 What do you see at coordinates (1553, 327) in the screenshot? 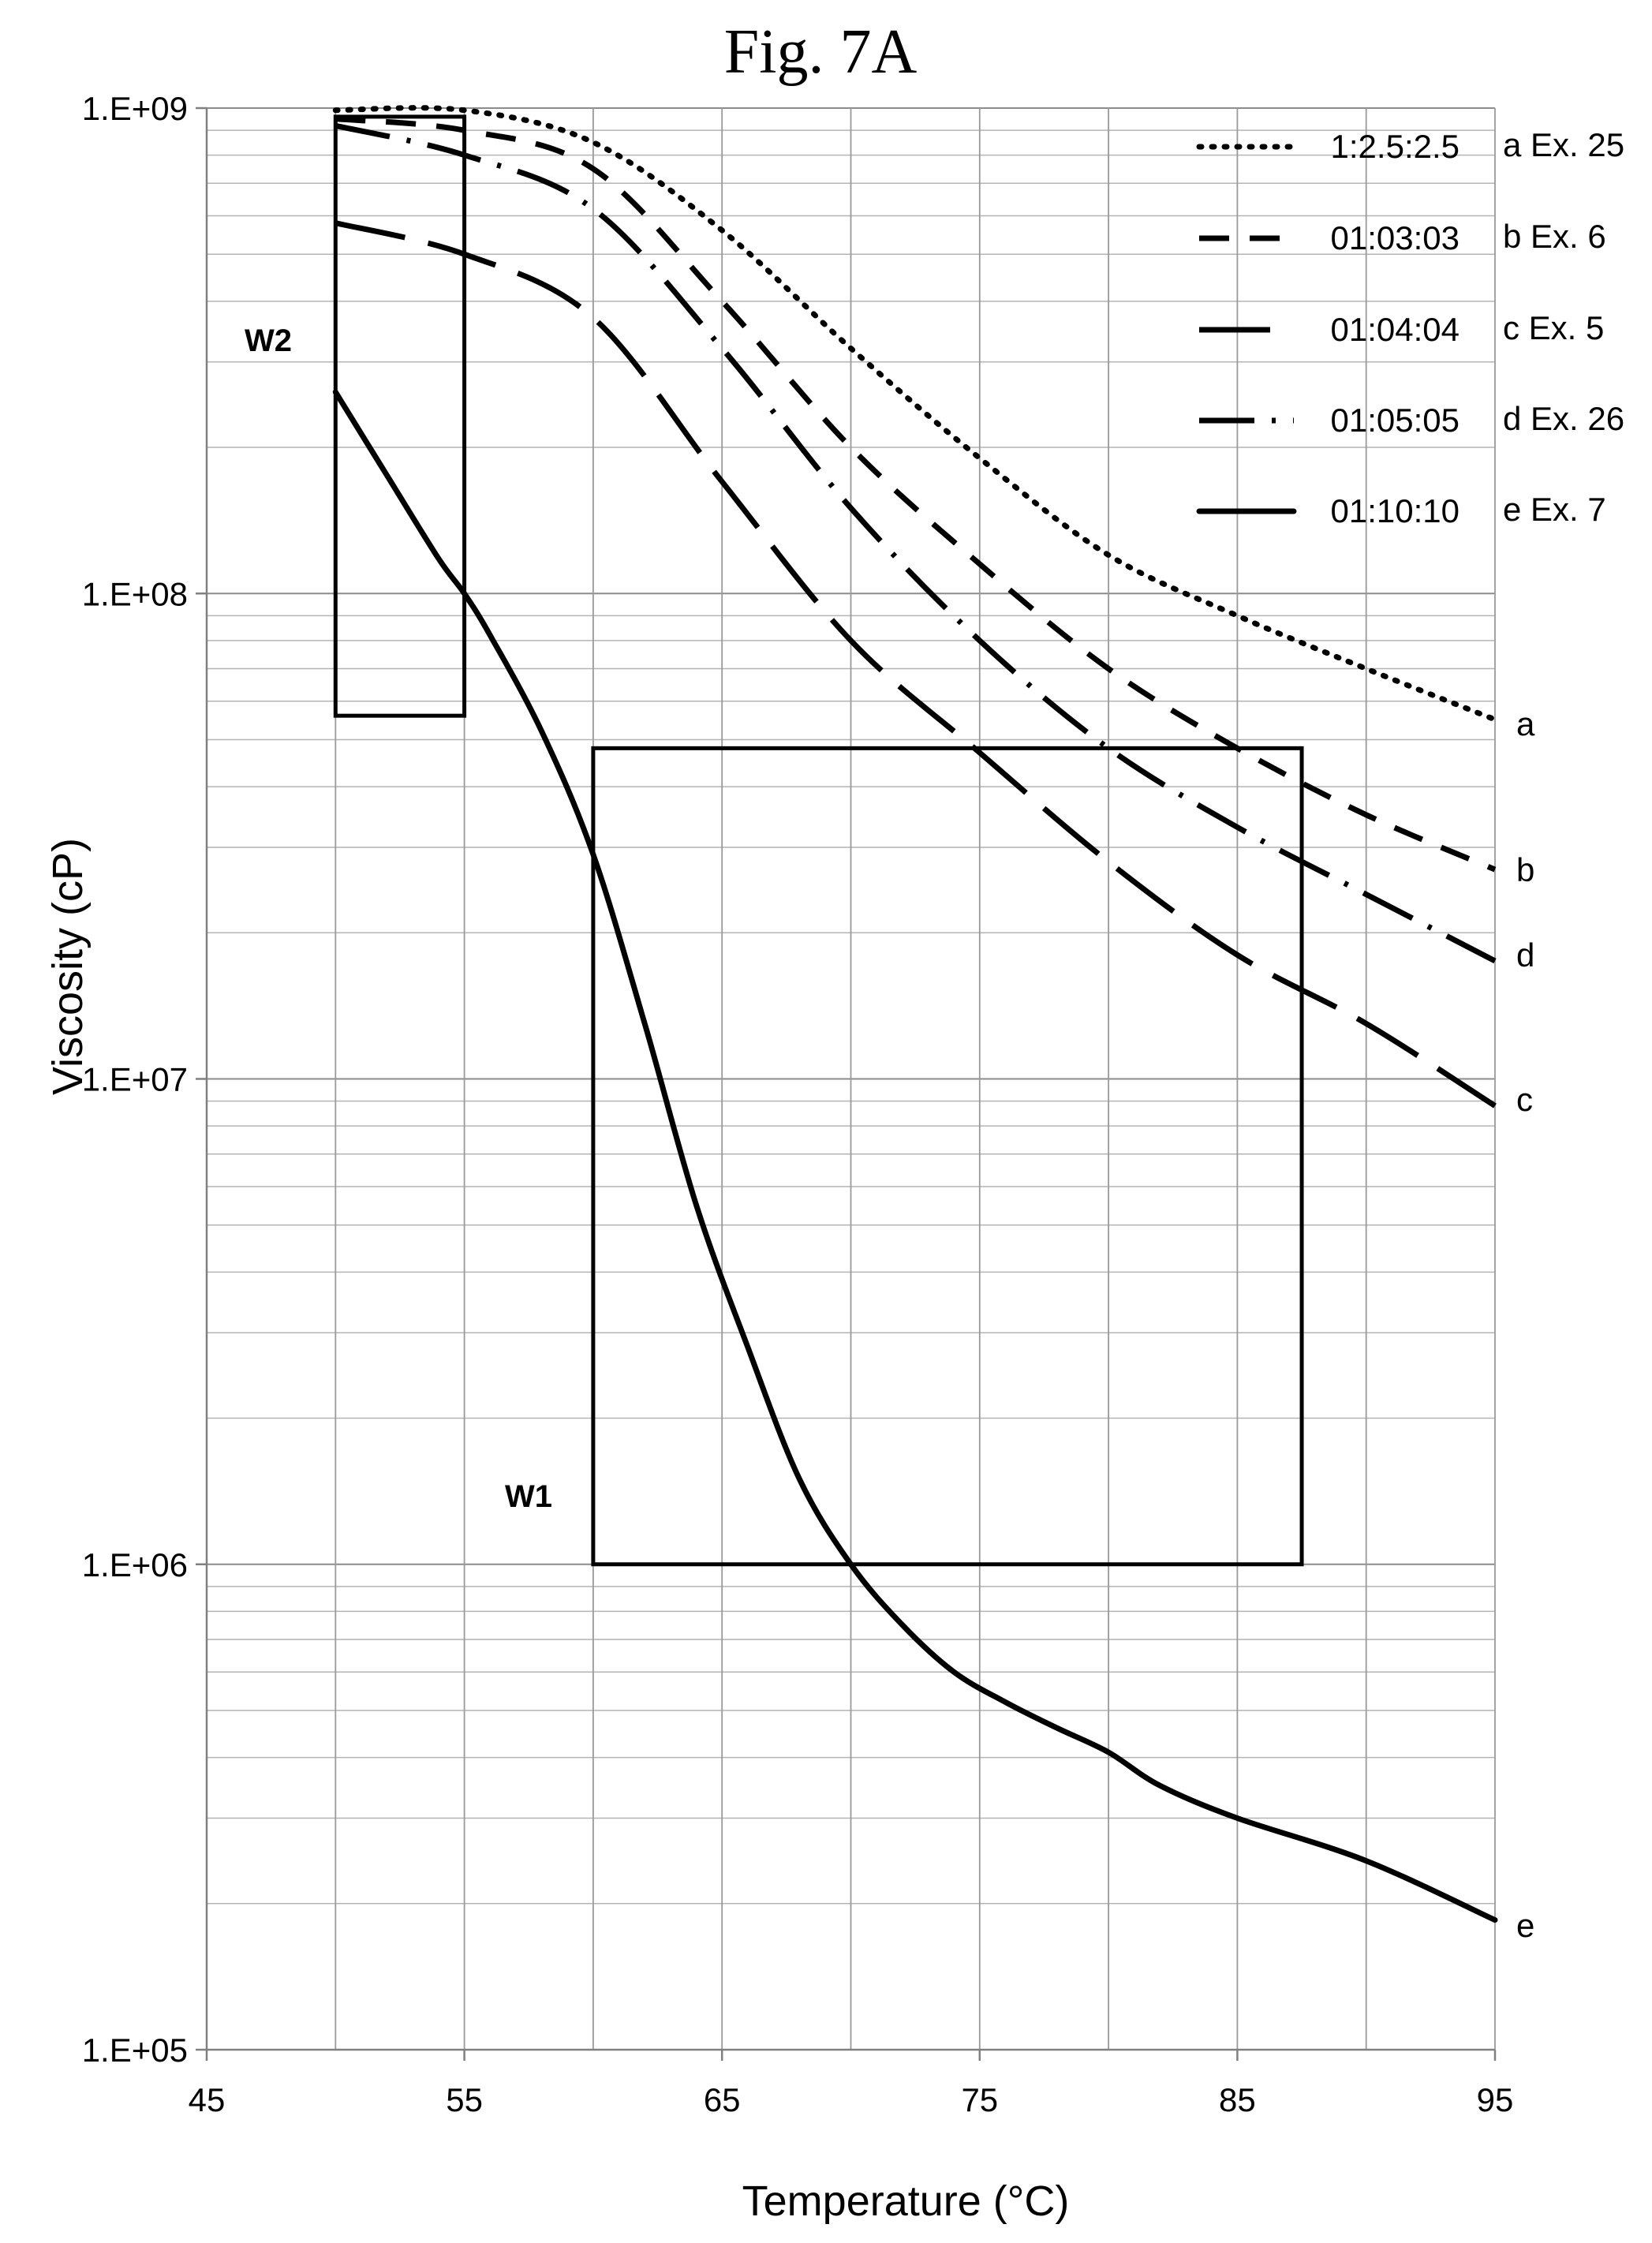
I see `legend-note: c Ex. 5` at bounding box center [1553, 327].